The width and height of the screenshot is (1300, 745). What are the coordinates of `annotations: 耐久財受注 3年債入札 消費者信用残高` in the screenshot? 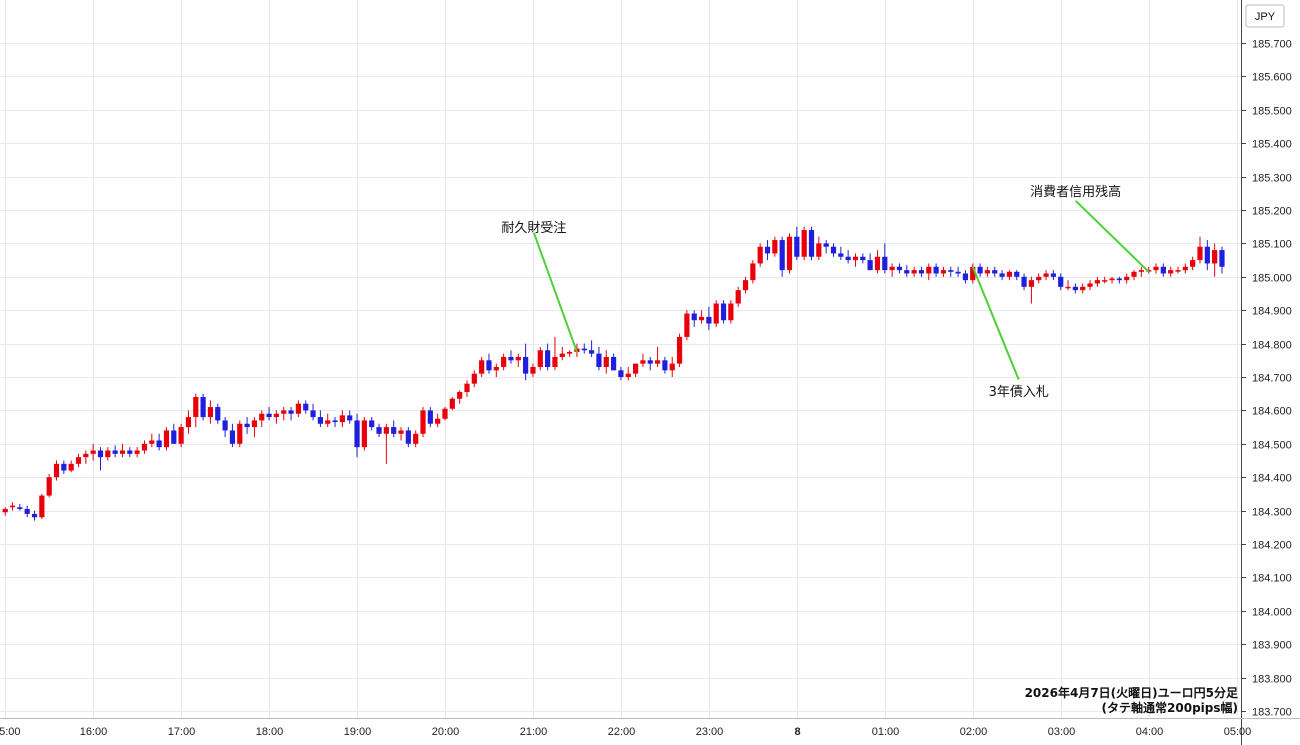 It's located at (825, 292).